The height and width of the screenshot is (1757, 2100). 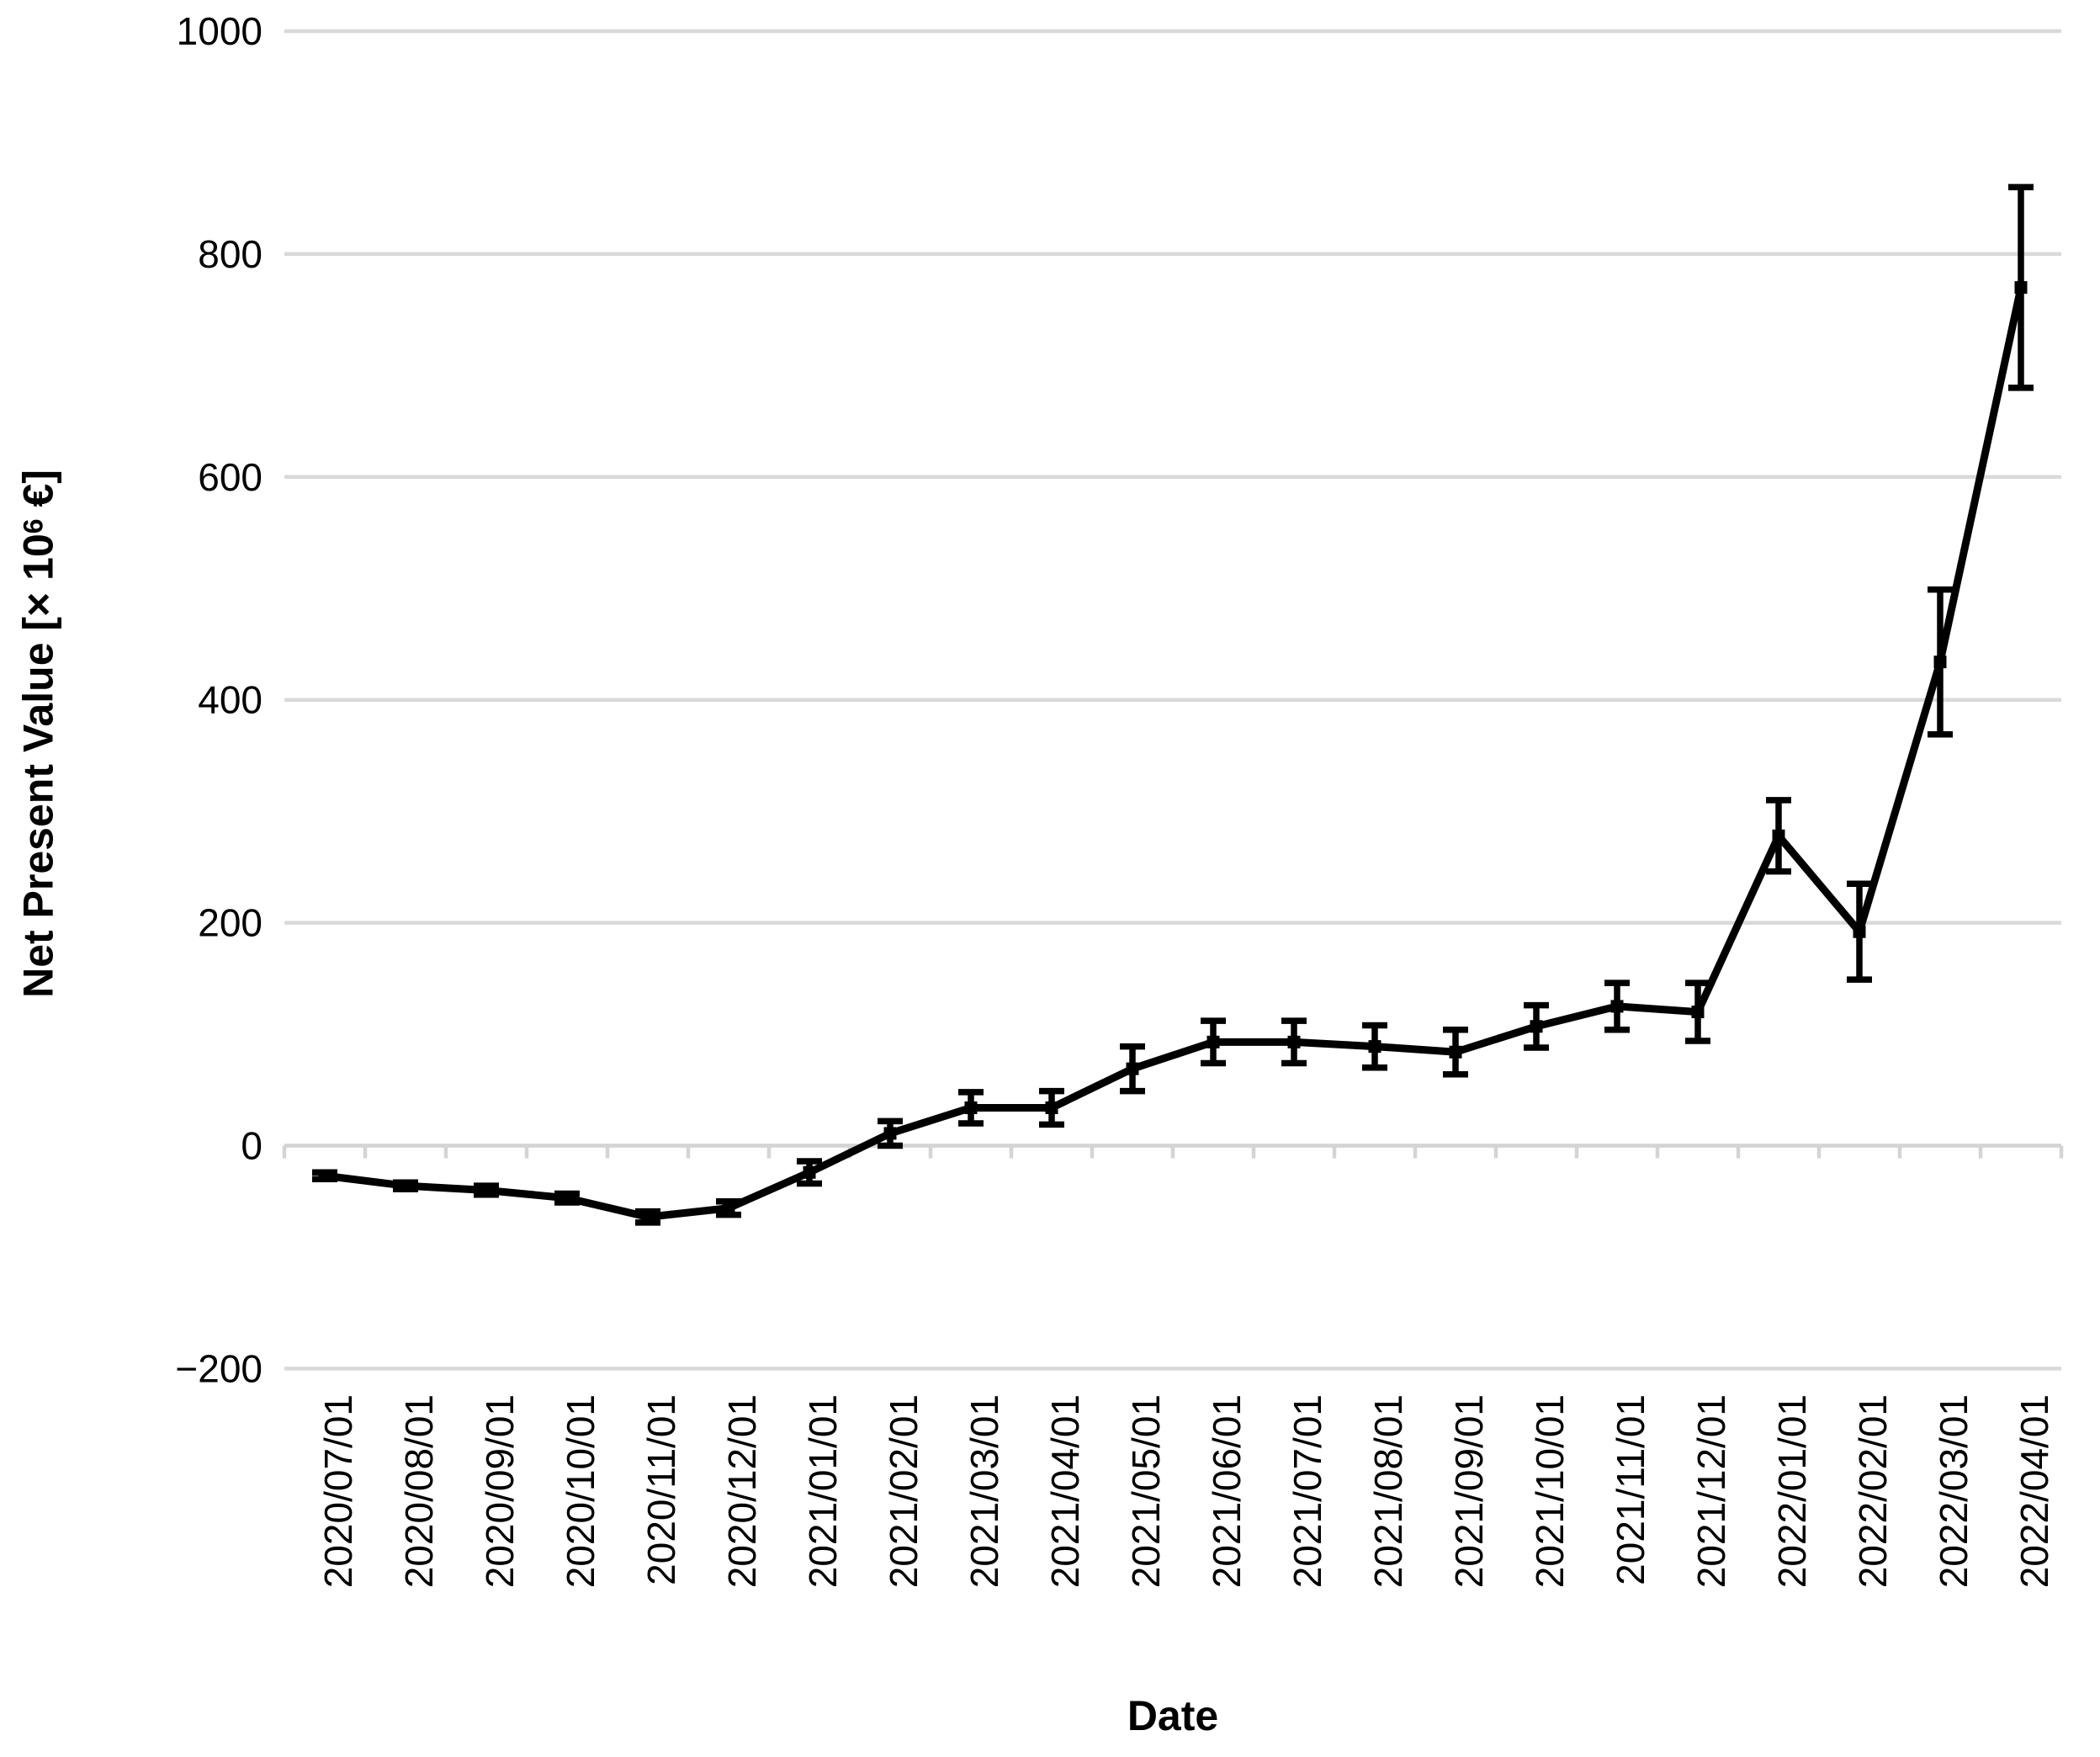 I want to click on x-tick-label: 2020/11/01, so click(x=661, y=1489).